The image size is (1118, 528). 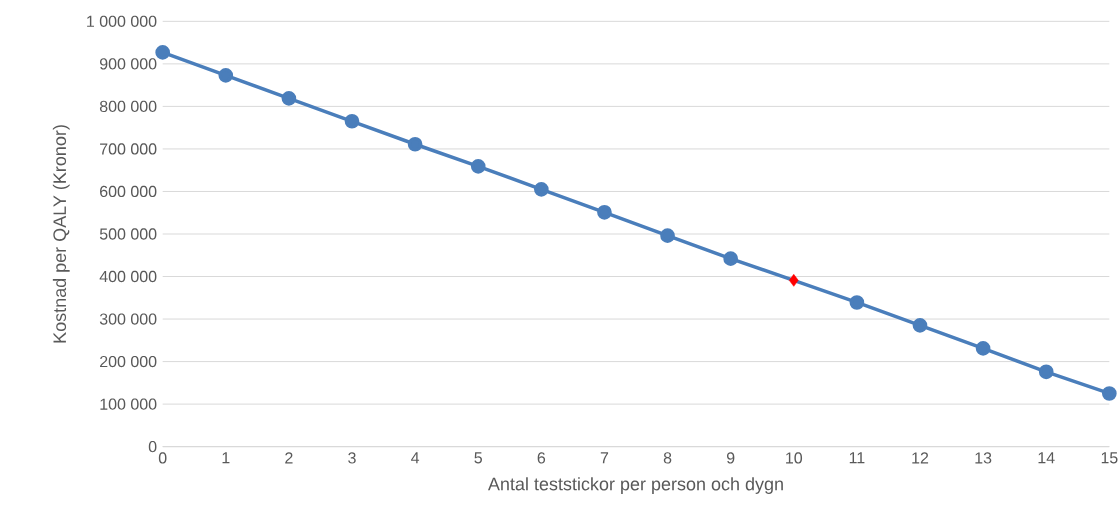 I want to click on x-tick-label: 6, so click(x=541, y=458).